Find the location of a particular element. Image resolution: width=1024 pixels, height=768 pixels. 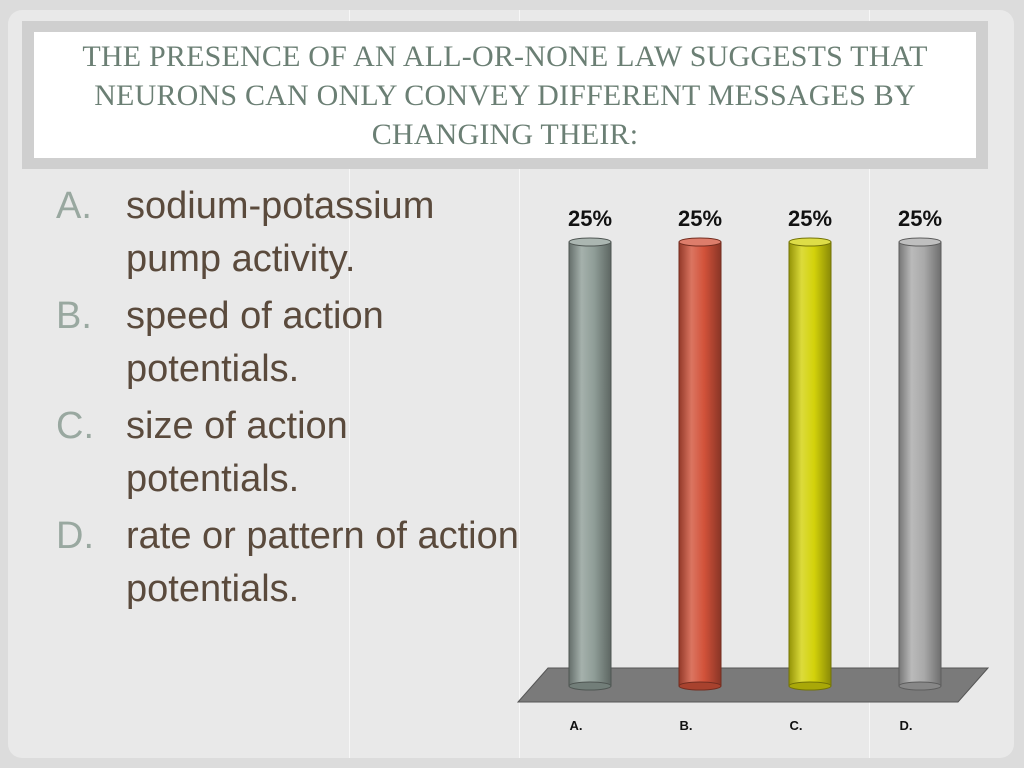

answer-text: sodium-potassium pump activity. is located at coordinates (280, 232).